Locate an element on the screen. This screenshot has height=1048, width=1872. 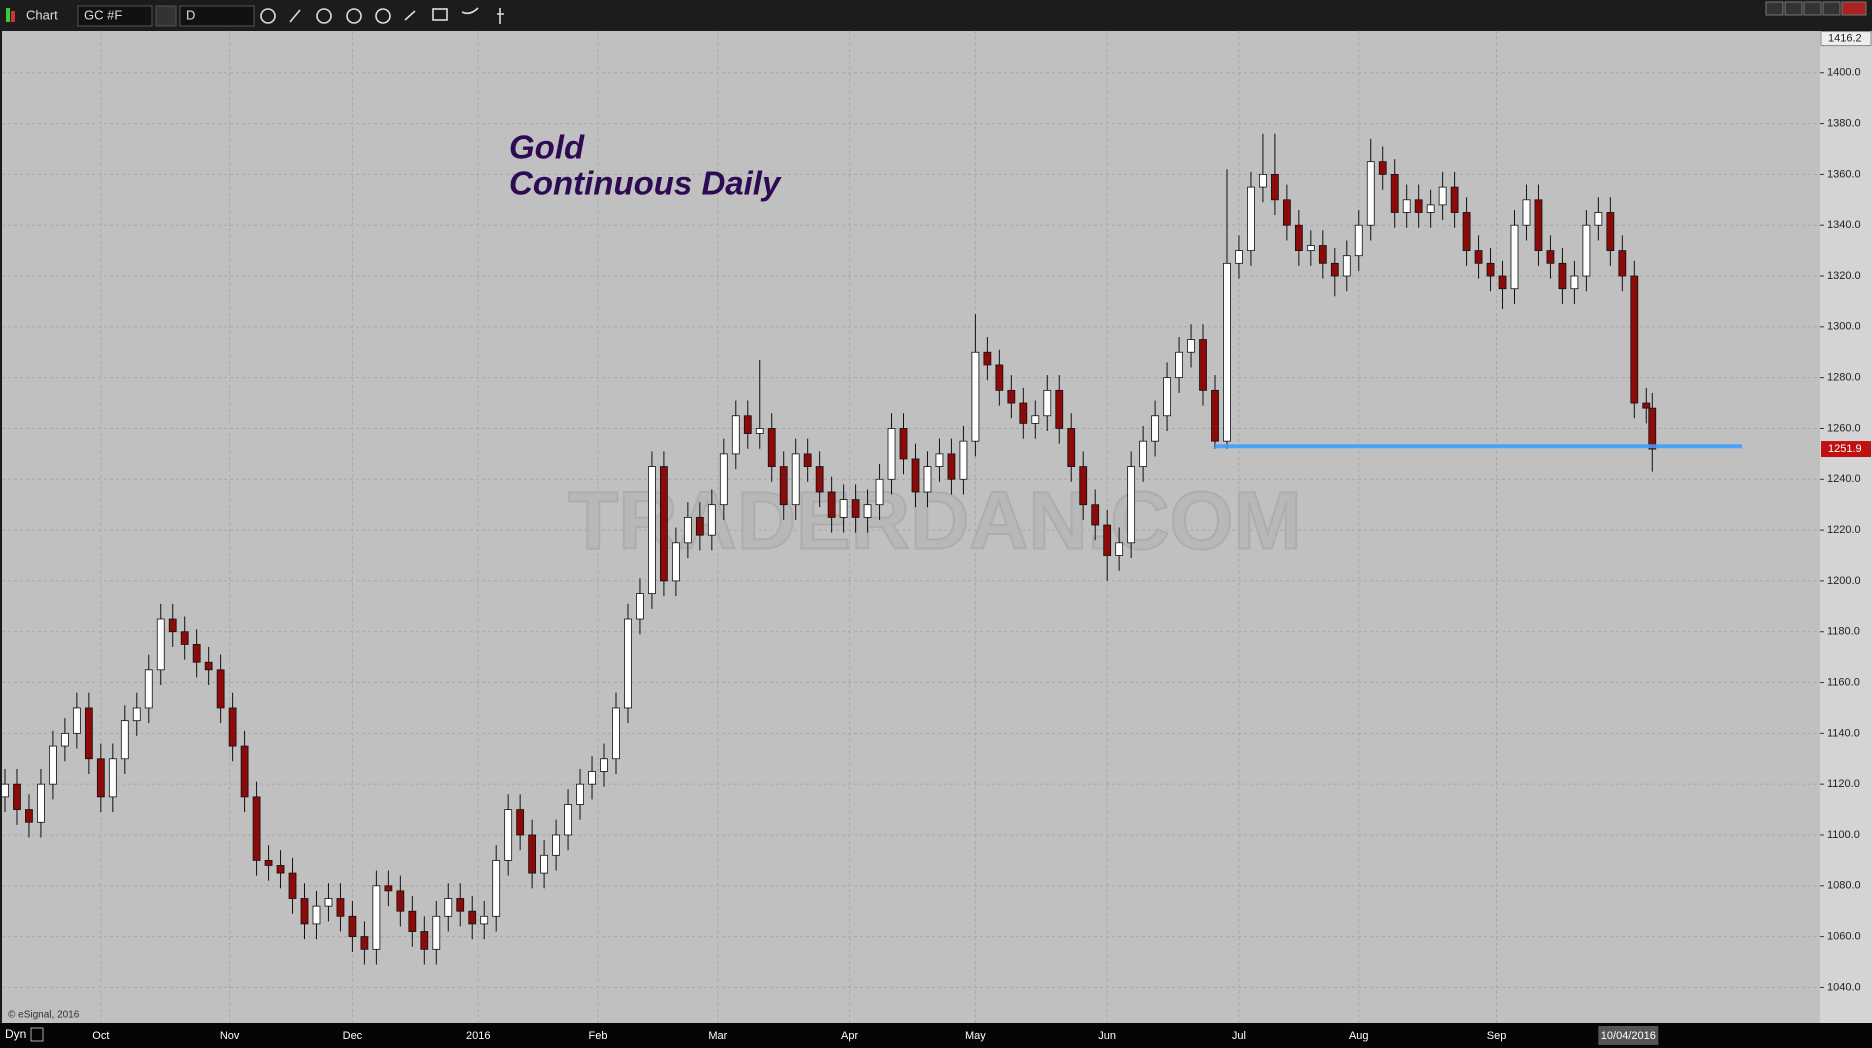
mode-button is located at coordinates (37, 1034).